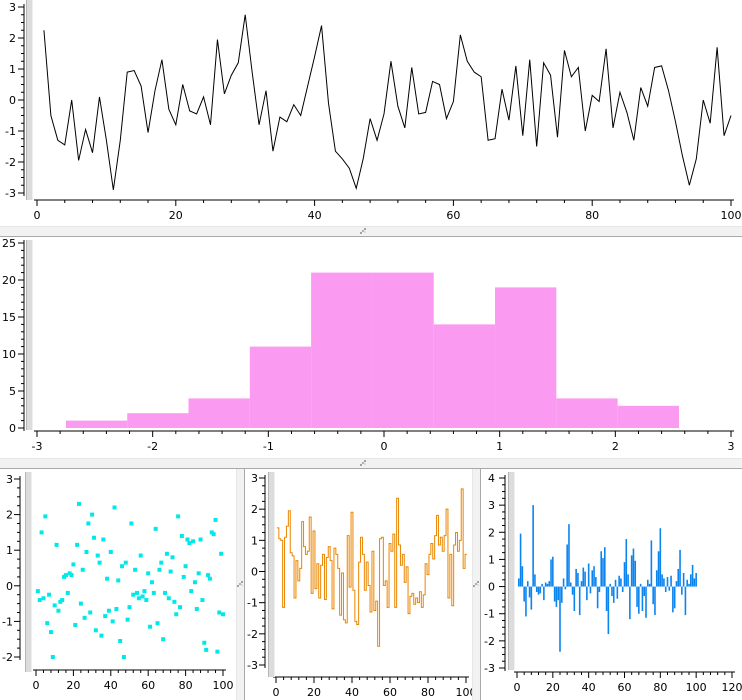 The width and height of the screenshot is (742, 700). What do you see at coordinates (12, 391) in the screenshot?
I see `svg-text: 5` at bounding box center [12, 391].